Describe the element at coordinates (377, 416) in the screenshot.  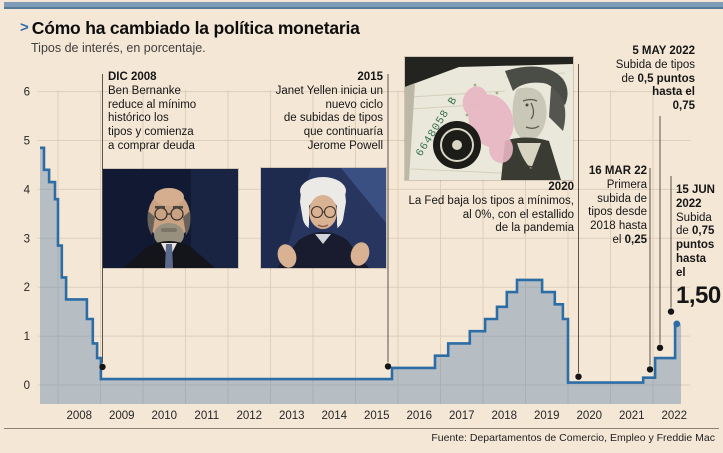
I see `svg-text: 2015` at that location.